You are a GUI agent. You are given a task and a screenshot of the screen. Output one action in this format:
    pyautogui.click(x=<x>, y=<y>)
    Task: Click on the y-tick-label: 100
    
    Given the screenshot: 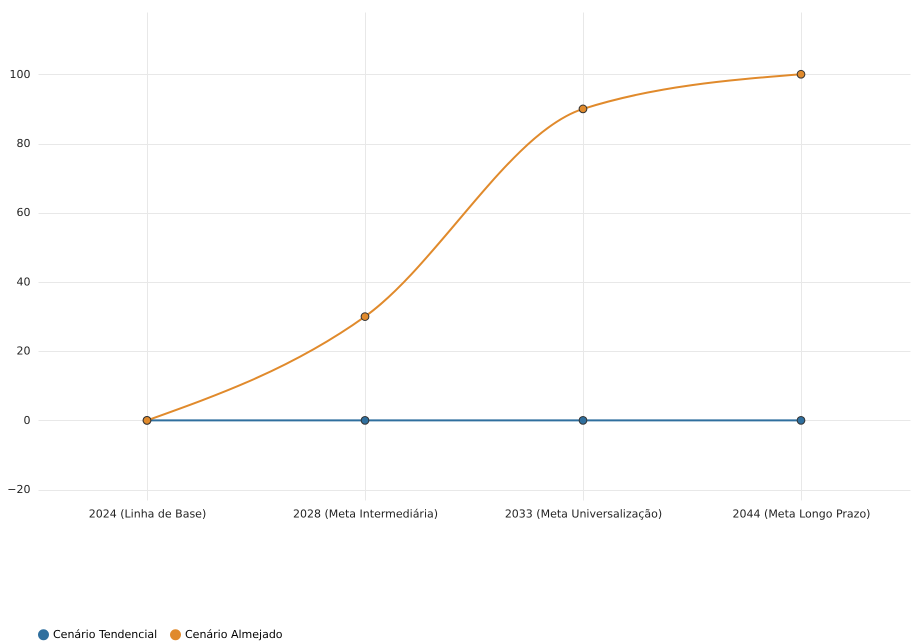 What is the action you would take?
    pyautogui.click(x=20, y=74)
    